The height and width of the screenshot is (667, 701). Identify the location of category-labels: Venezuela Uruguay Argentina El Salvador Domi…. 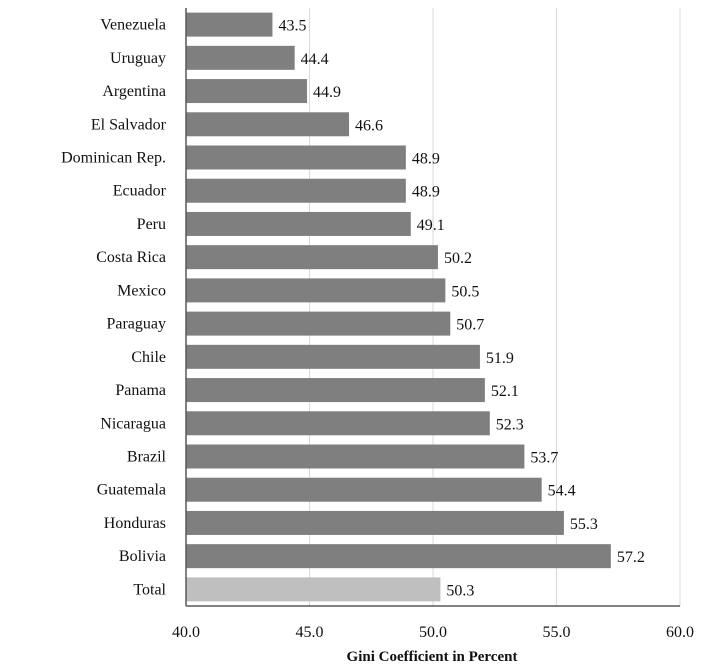
(114, 308).